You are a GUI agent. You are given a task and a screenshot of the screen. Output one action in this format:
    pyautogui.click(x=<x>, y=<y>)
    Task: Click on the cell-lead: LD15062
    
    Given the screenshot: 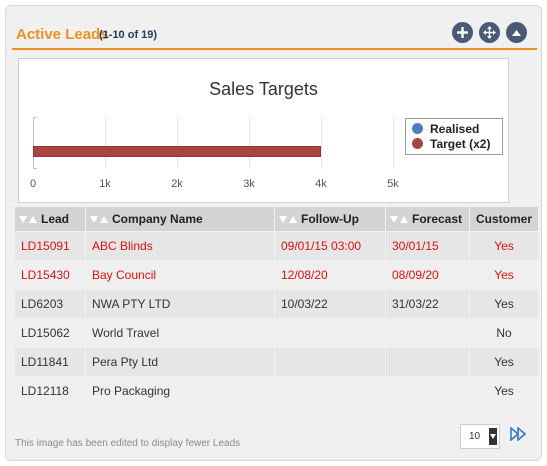 What is the action you would take?
    pyautogui.click(x=50, y=333)
    